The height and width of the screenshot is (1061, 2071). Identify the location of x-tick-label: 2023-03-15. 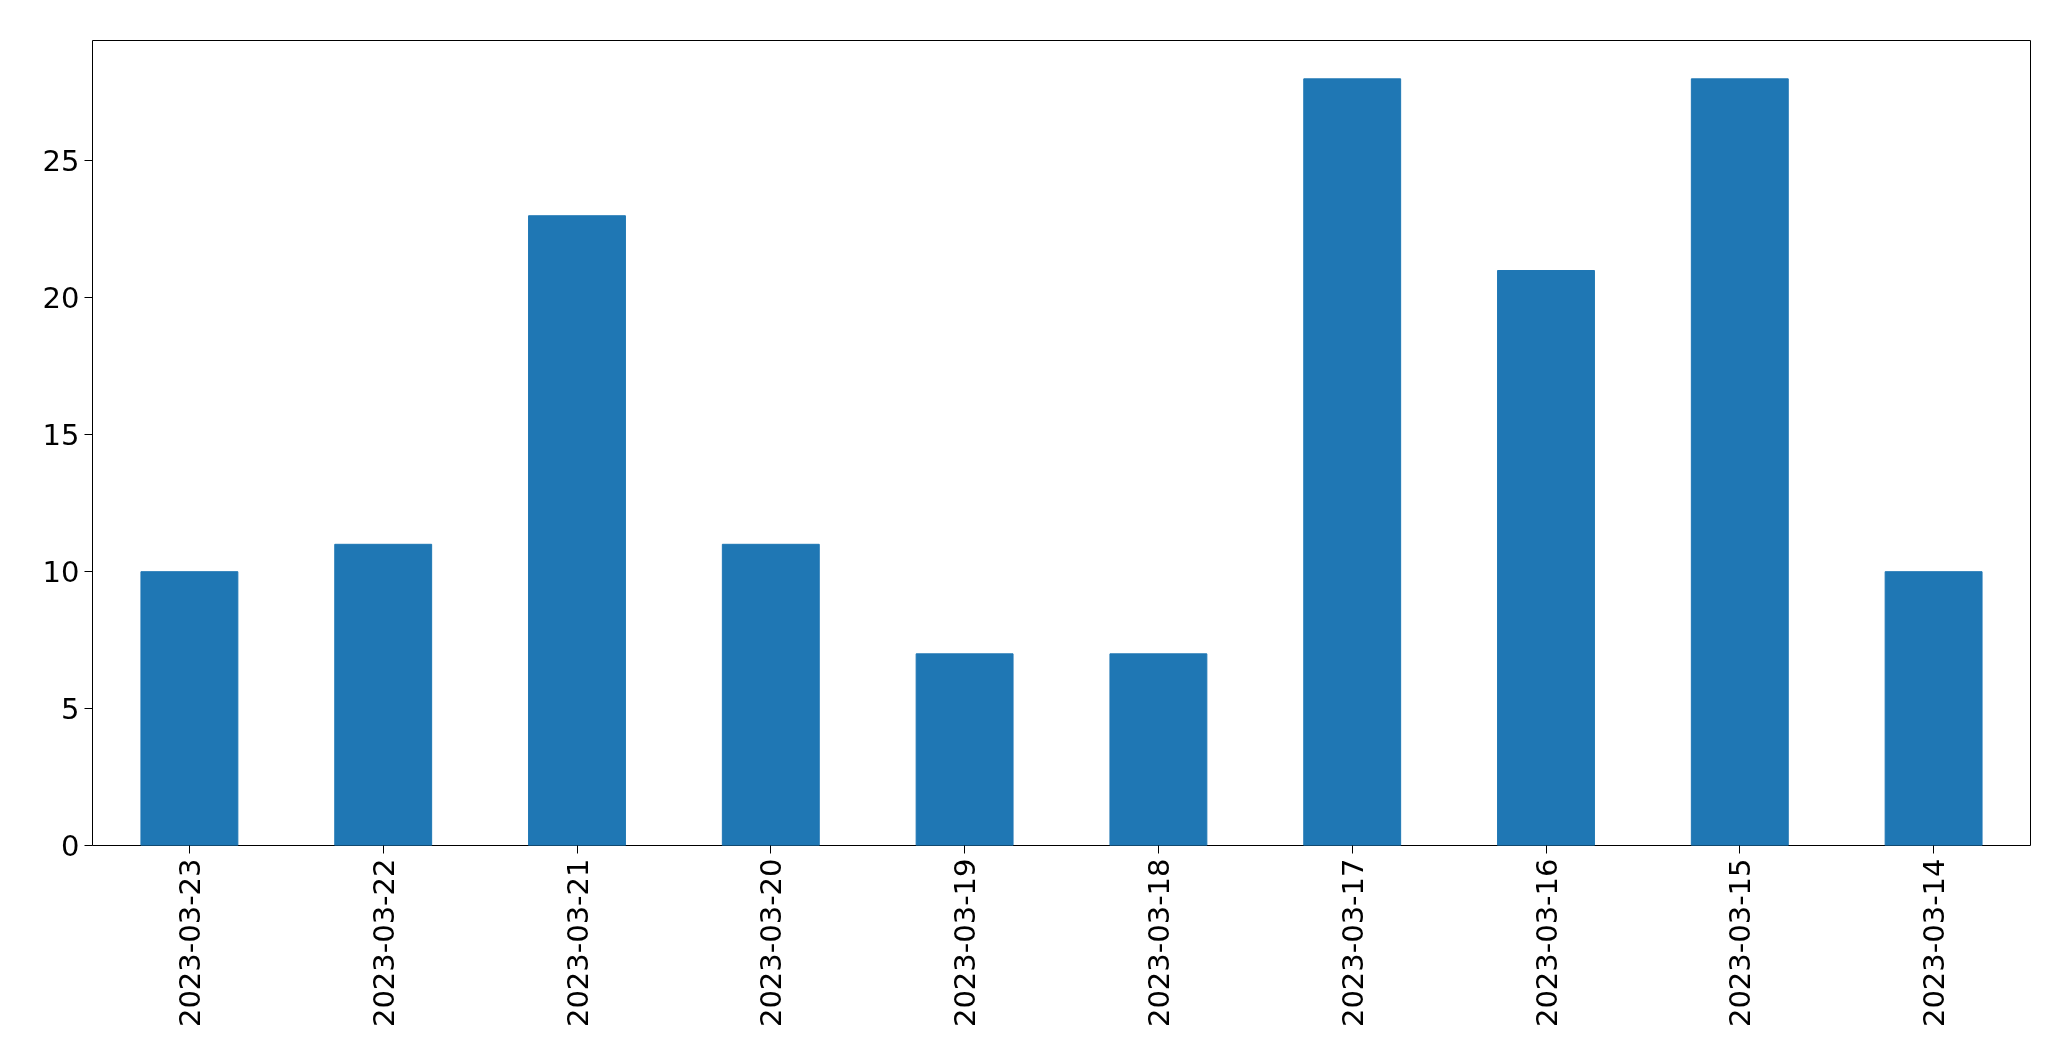
(1740, 943).